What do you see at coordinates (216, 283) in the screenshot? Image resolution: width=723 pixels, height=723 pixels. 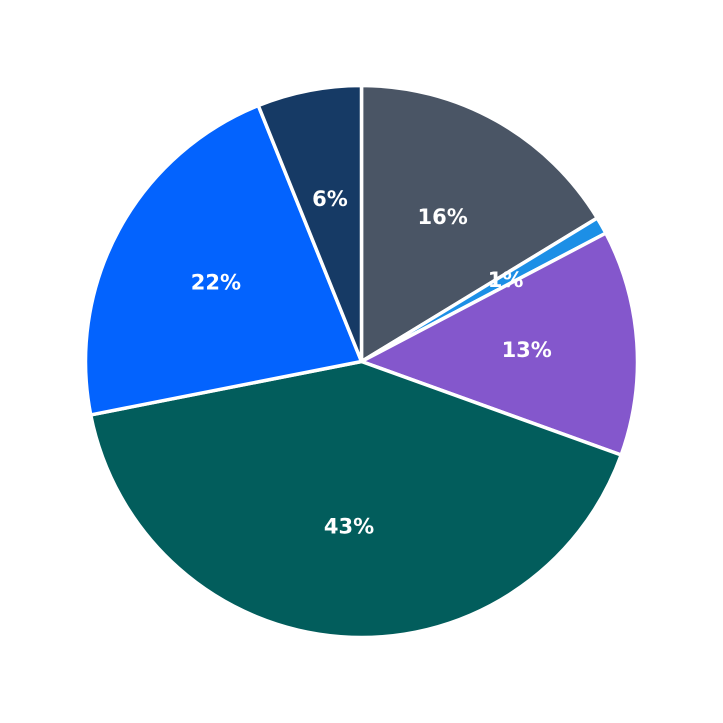 I see `pie-slice-label-4: 22%` at bounding box center [216, 283].